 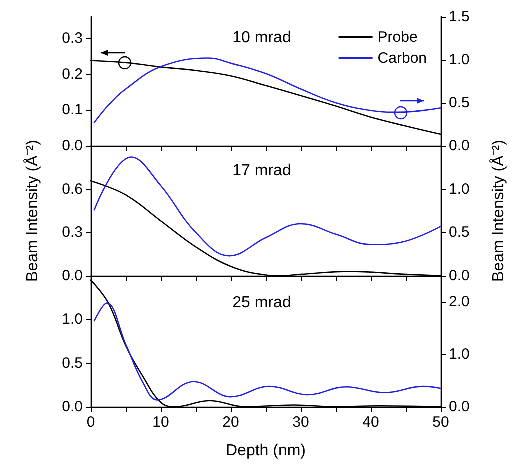 What do you see at coordinates (499, 211) in the screenshot?
I see `y2-axis-title: Beam Intensity (Å⁻²)` at bounding box center [499, 211].